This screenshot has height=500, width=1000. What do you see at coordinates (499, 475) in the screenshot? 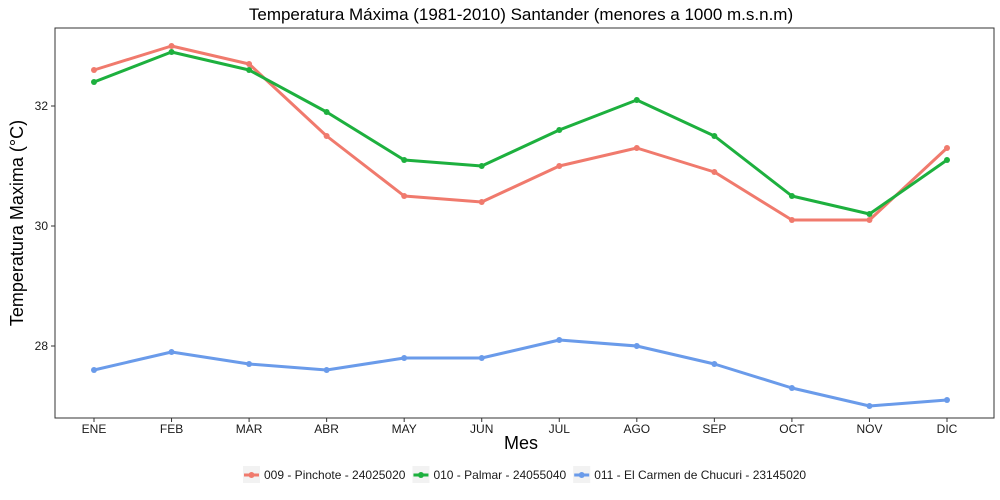
I see `legend-label: 010 - Palmar - 24055040` at bounding box center [499, 475].